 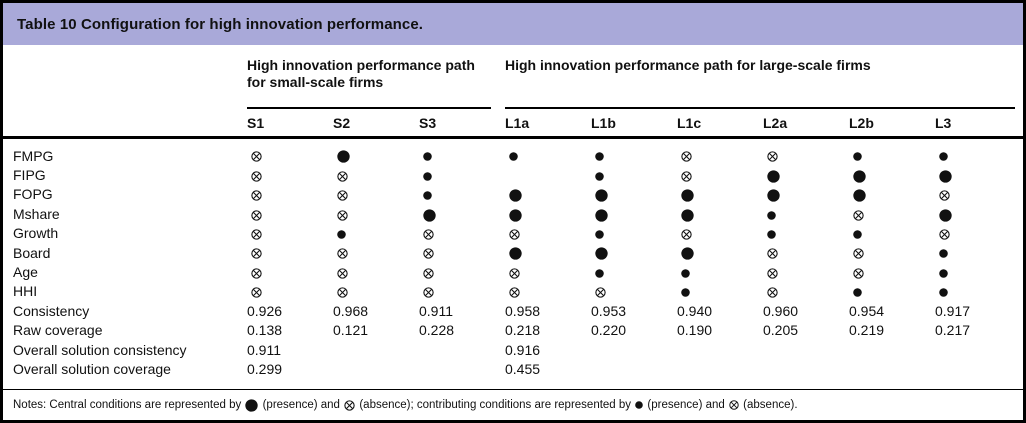 What do you see at coordinates (686, 405) in the screenshot?
I see `notes-segment: (presence) and` at bounding box center [686, 405].